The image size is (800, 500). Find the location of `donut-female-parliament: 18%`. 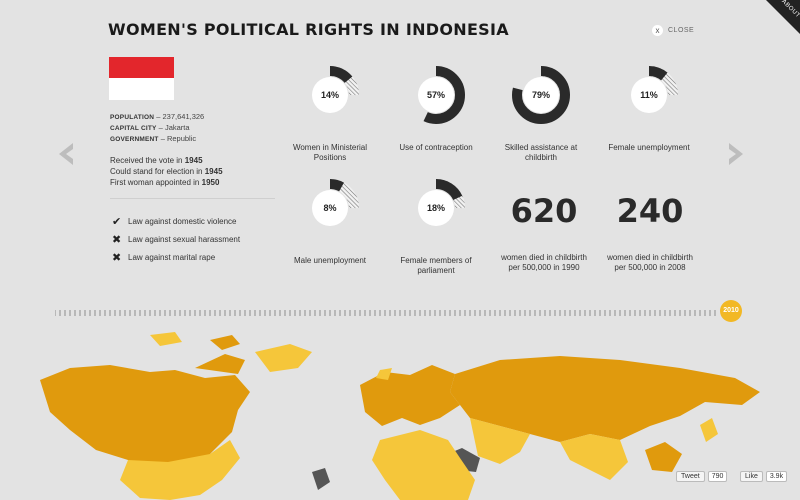

donut-female-parliament: 18% is located at coordinates (436, 208).